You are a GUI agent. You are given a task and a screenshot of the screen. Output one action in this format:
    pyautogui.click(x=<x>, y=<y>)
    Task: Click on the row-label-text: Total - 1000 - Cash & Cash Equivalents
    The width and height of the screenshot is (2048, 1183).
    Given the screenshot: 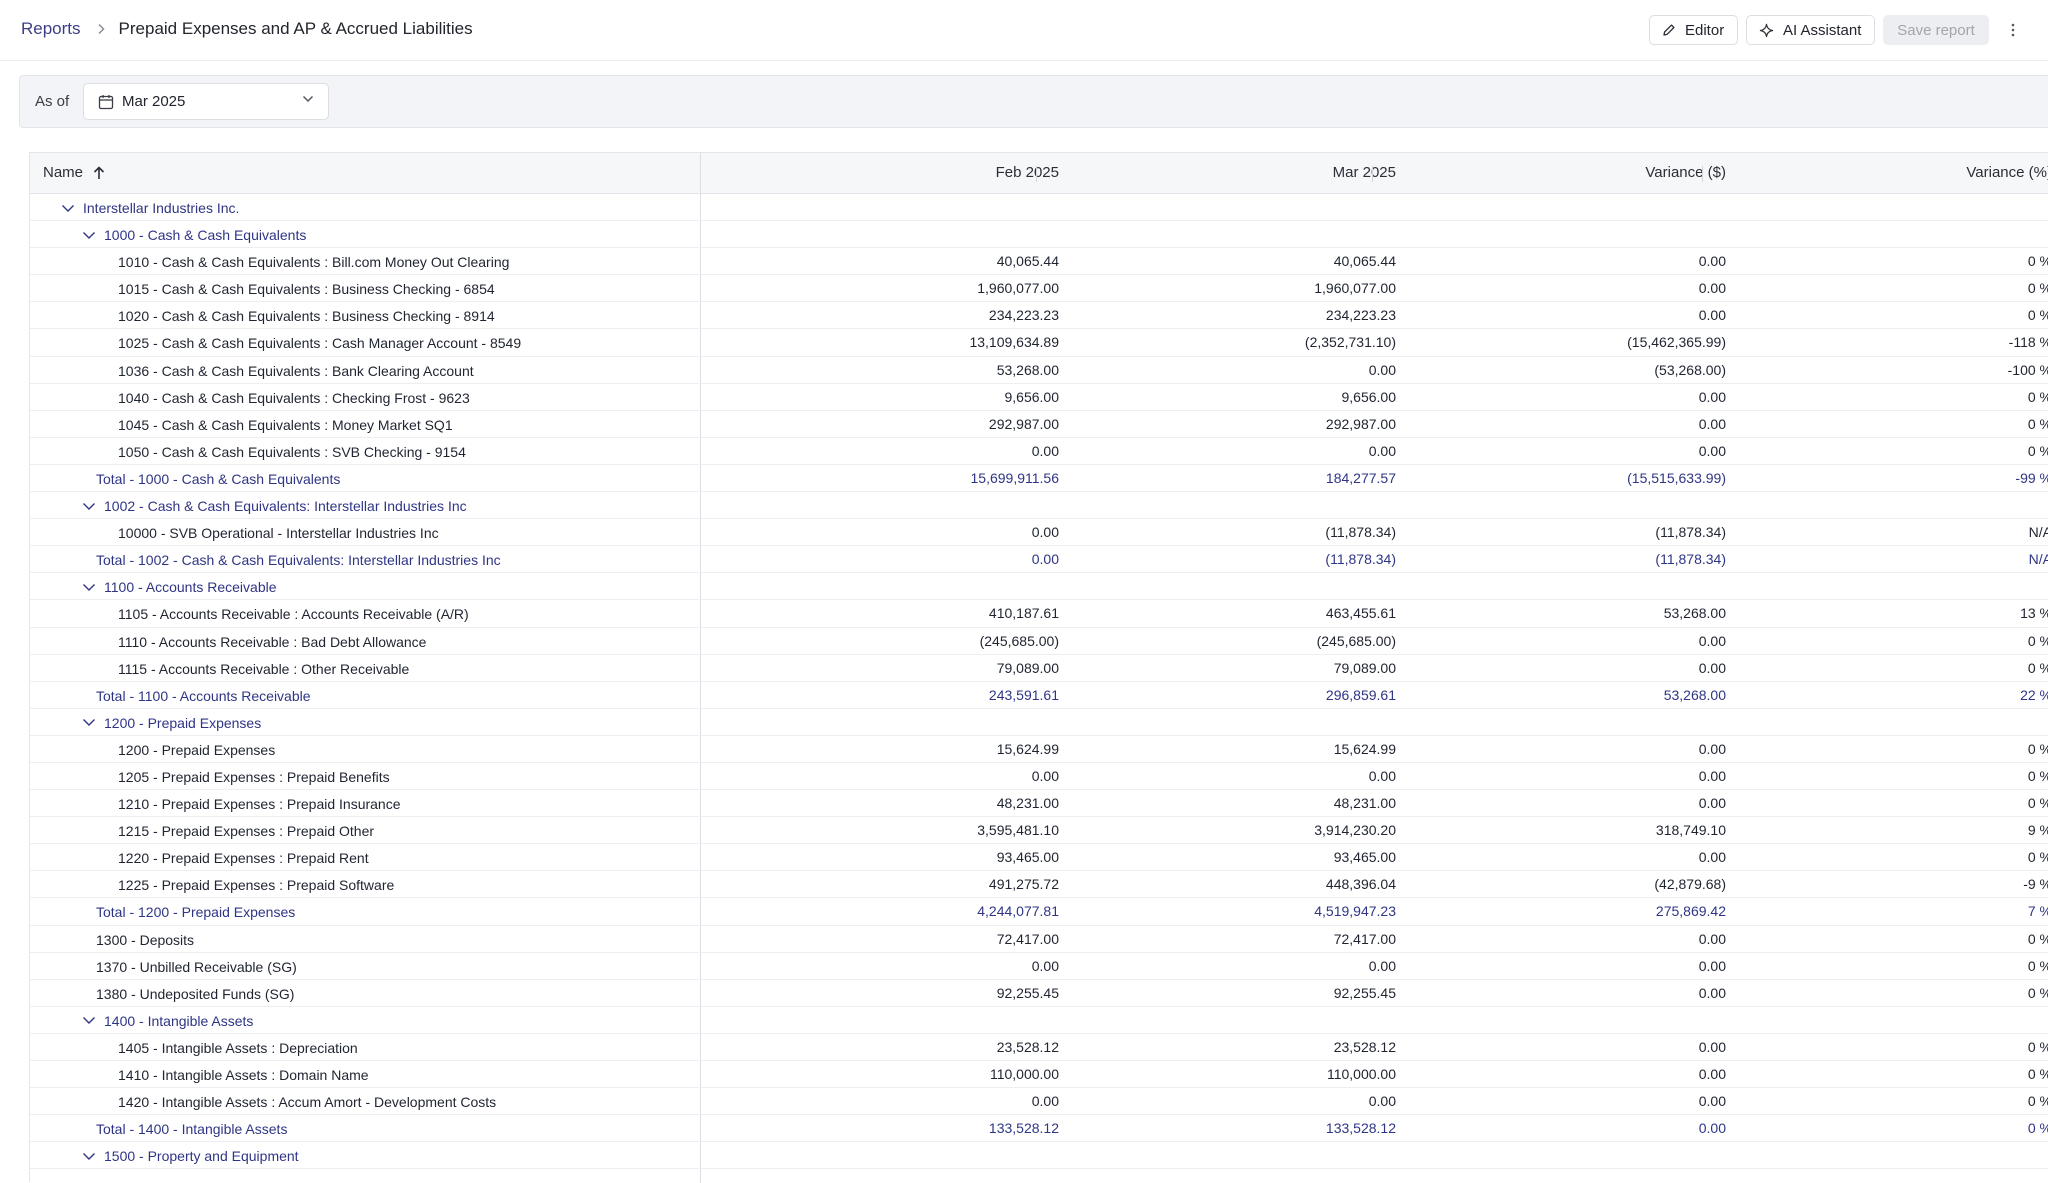 What is the action you would take?
    pyautogui.click(x=218, y=478)
    